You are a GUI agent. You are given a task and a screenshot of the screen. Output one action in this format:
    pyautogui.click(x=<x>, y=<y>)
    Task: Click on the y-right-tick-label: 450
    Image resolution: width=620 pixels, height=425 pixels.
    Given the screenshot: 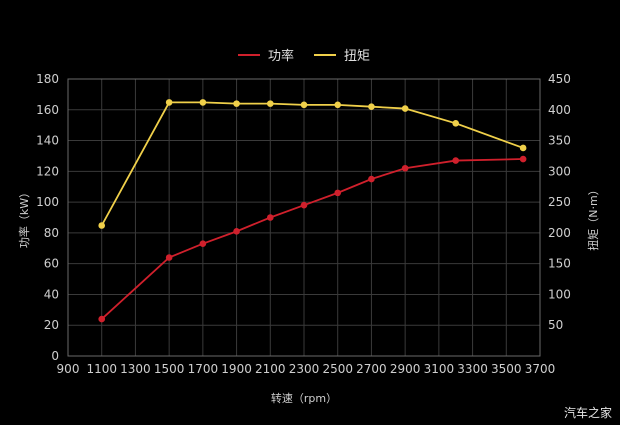 What is the action you would take?
    pyautogui.click(x=559, y=79)
    